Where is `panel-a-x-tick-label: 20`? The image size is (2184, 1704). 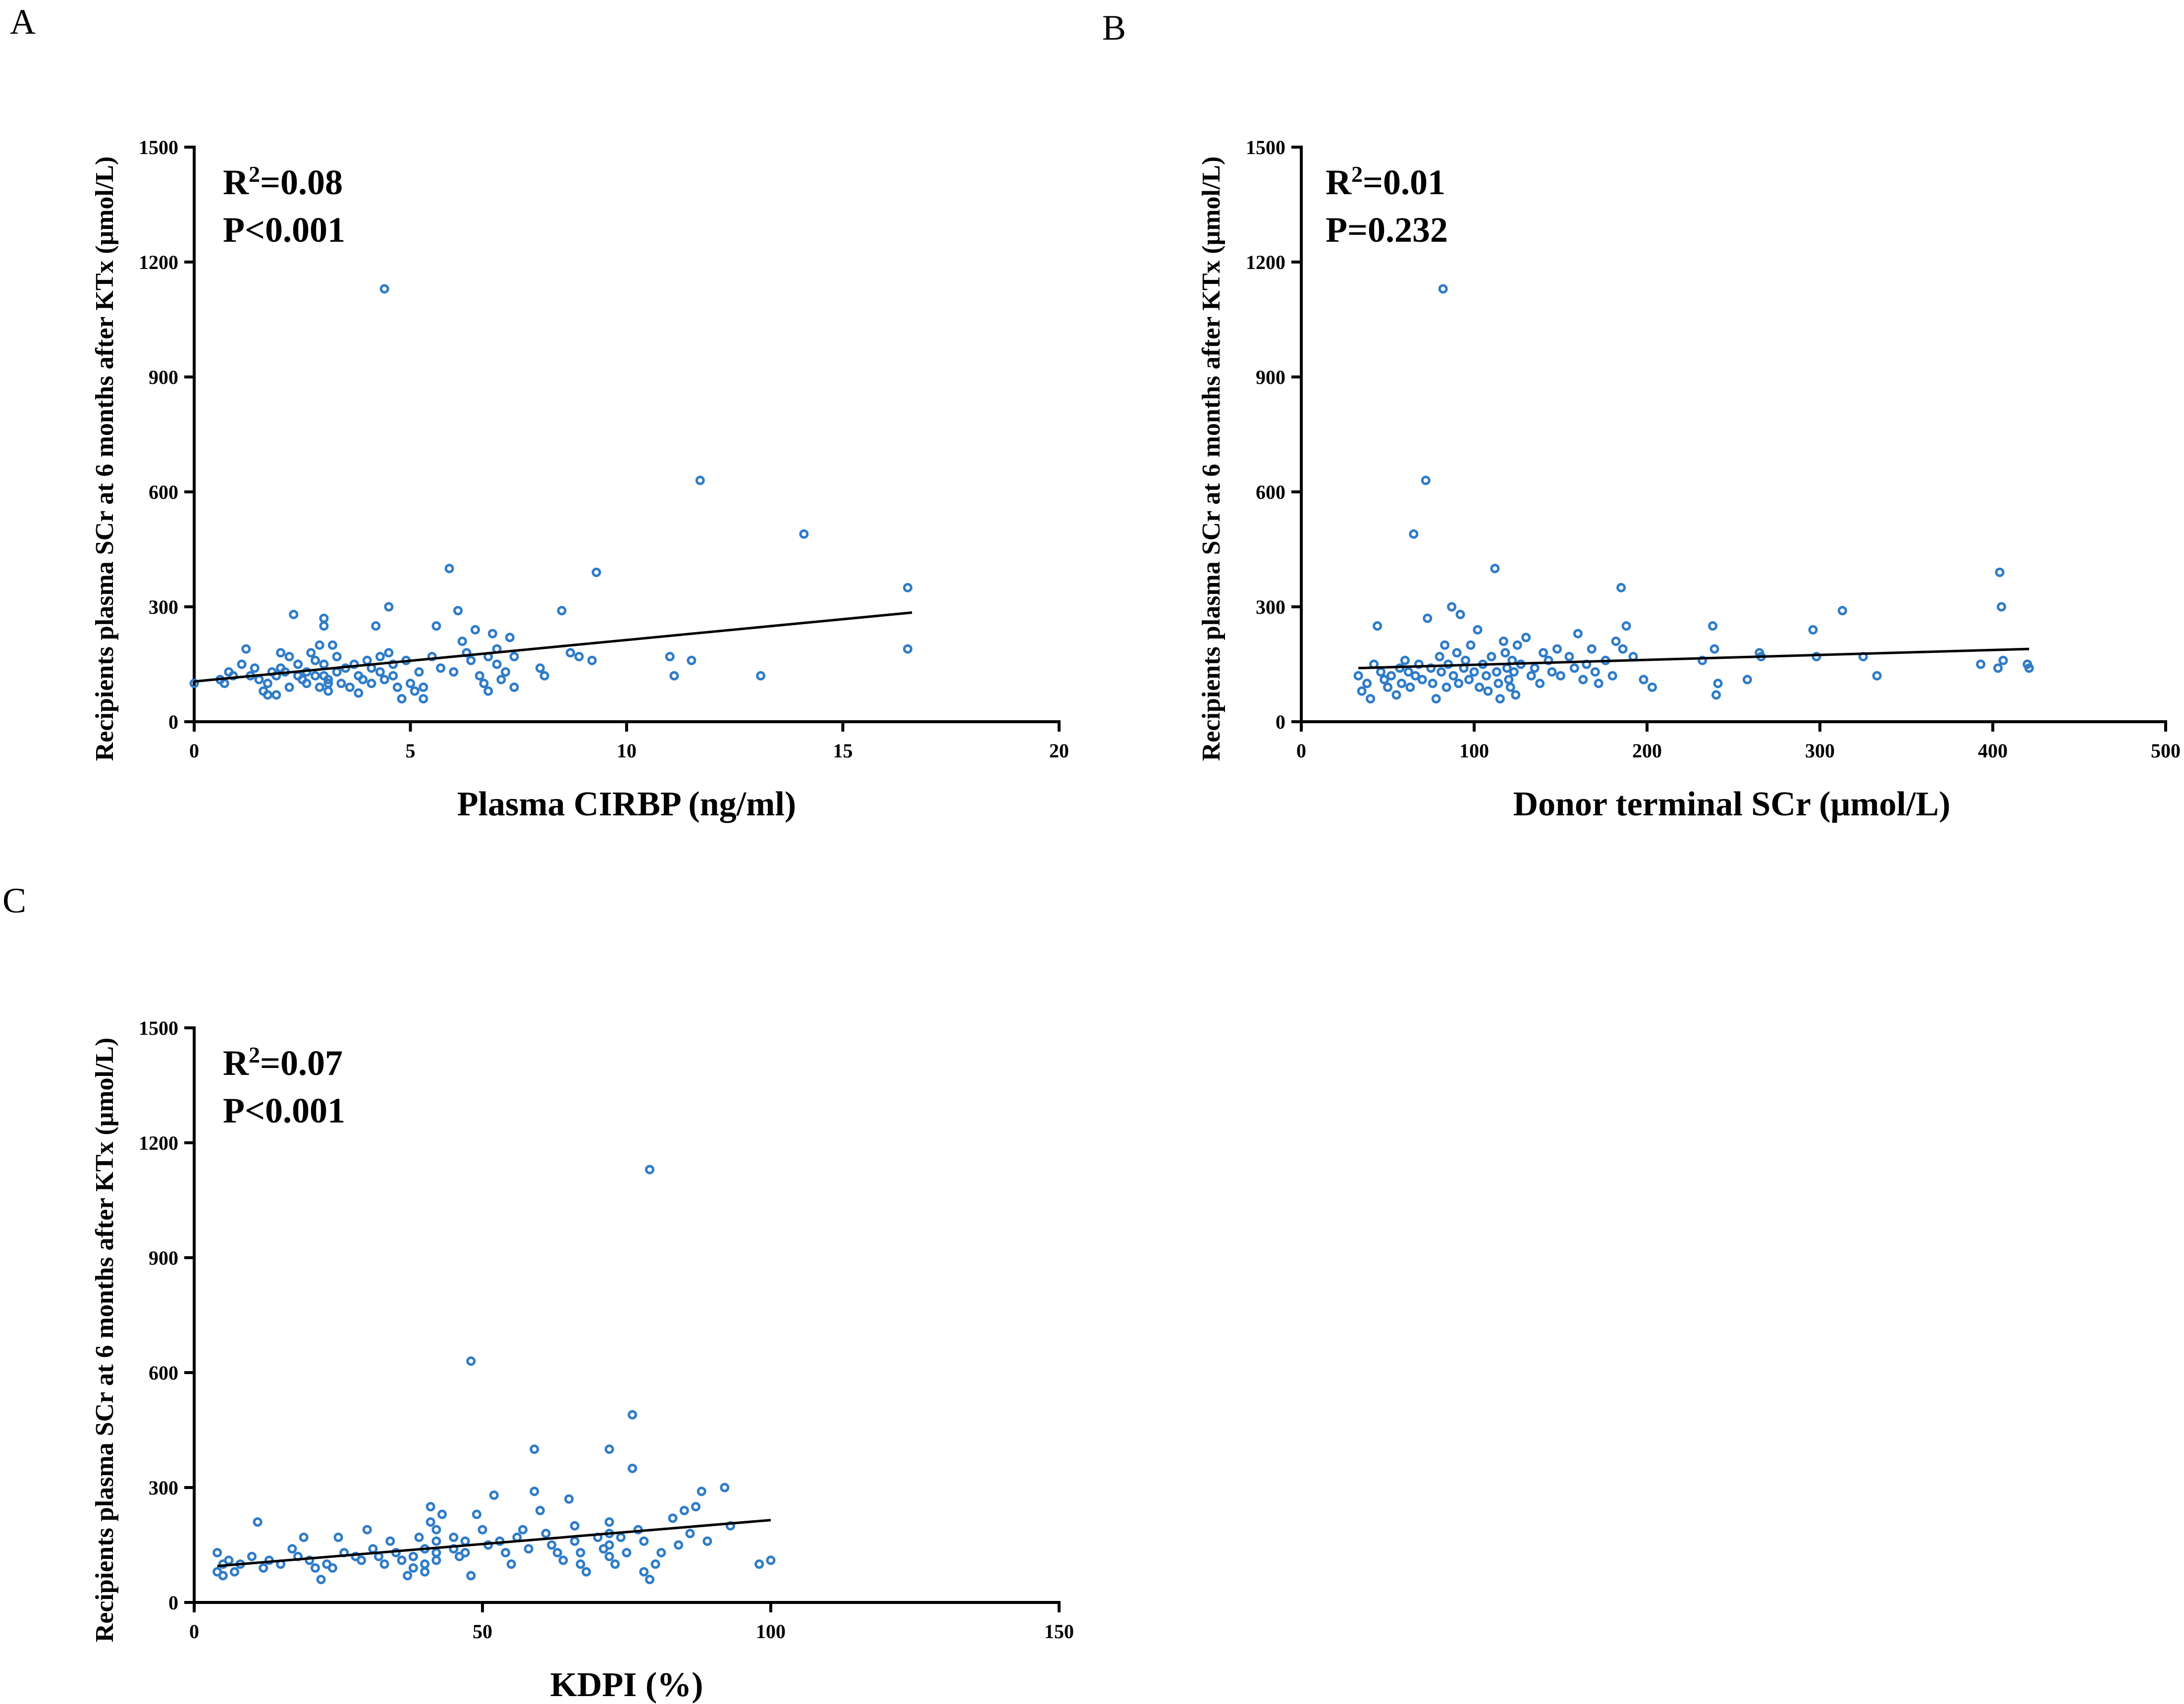
panel-a-x-tick-label: 20 is located at coordinates (1059, 751).